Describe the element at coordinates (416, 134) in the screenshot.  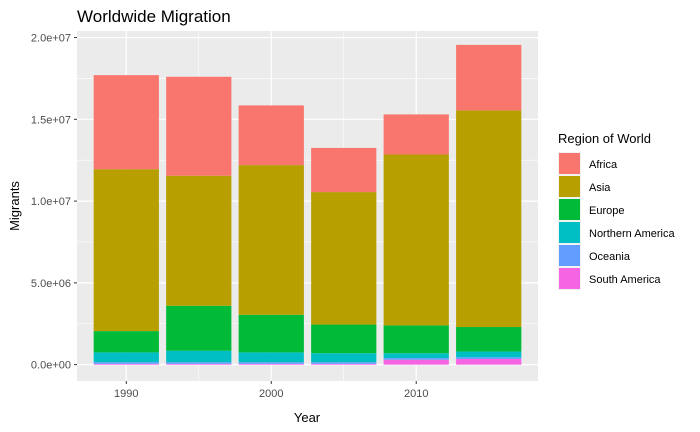
I see `bar-africa-2010` at that location.